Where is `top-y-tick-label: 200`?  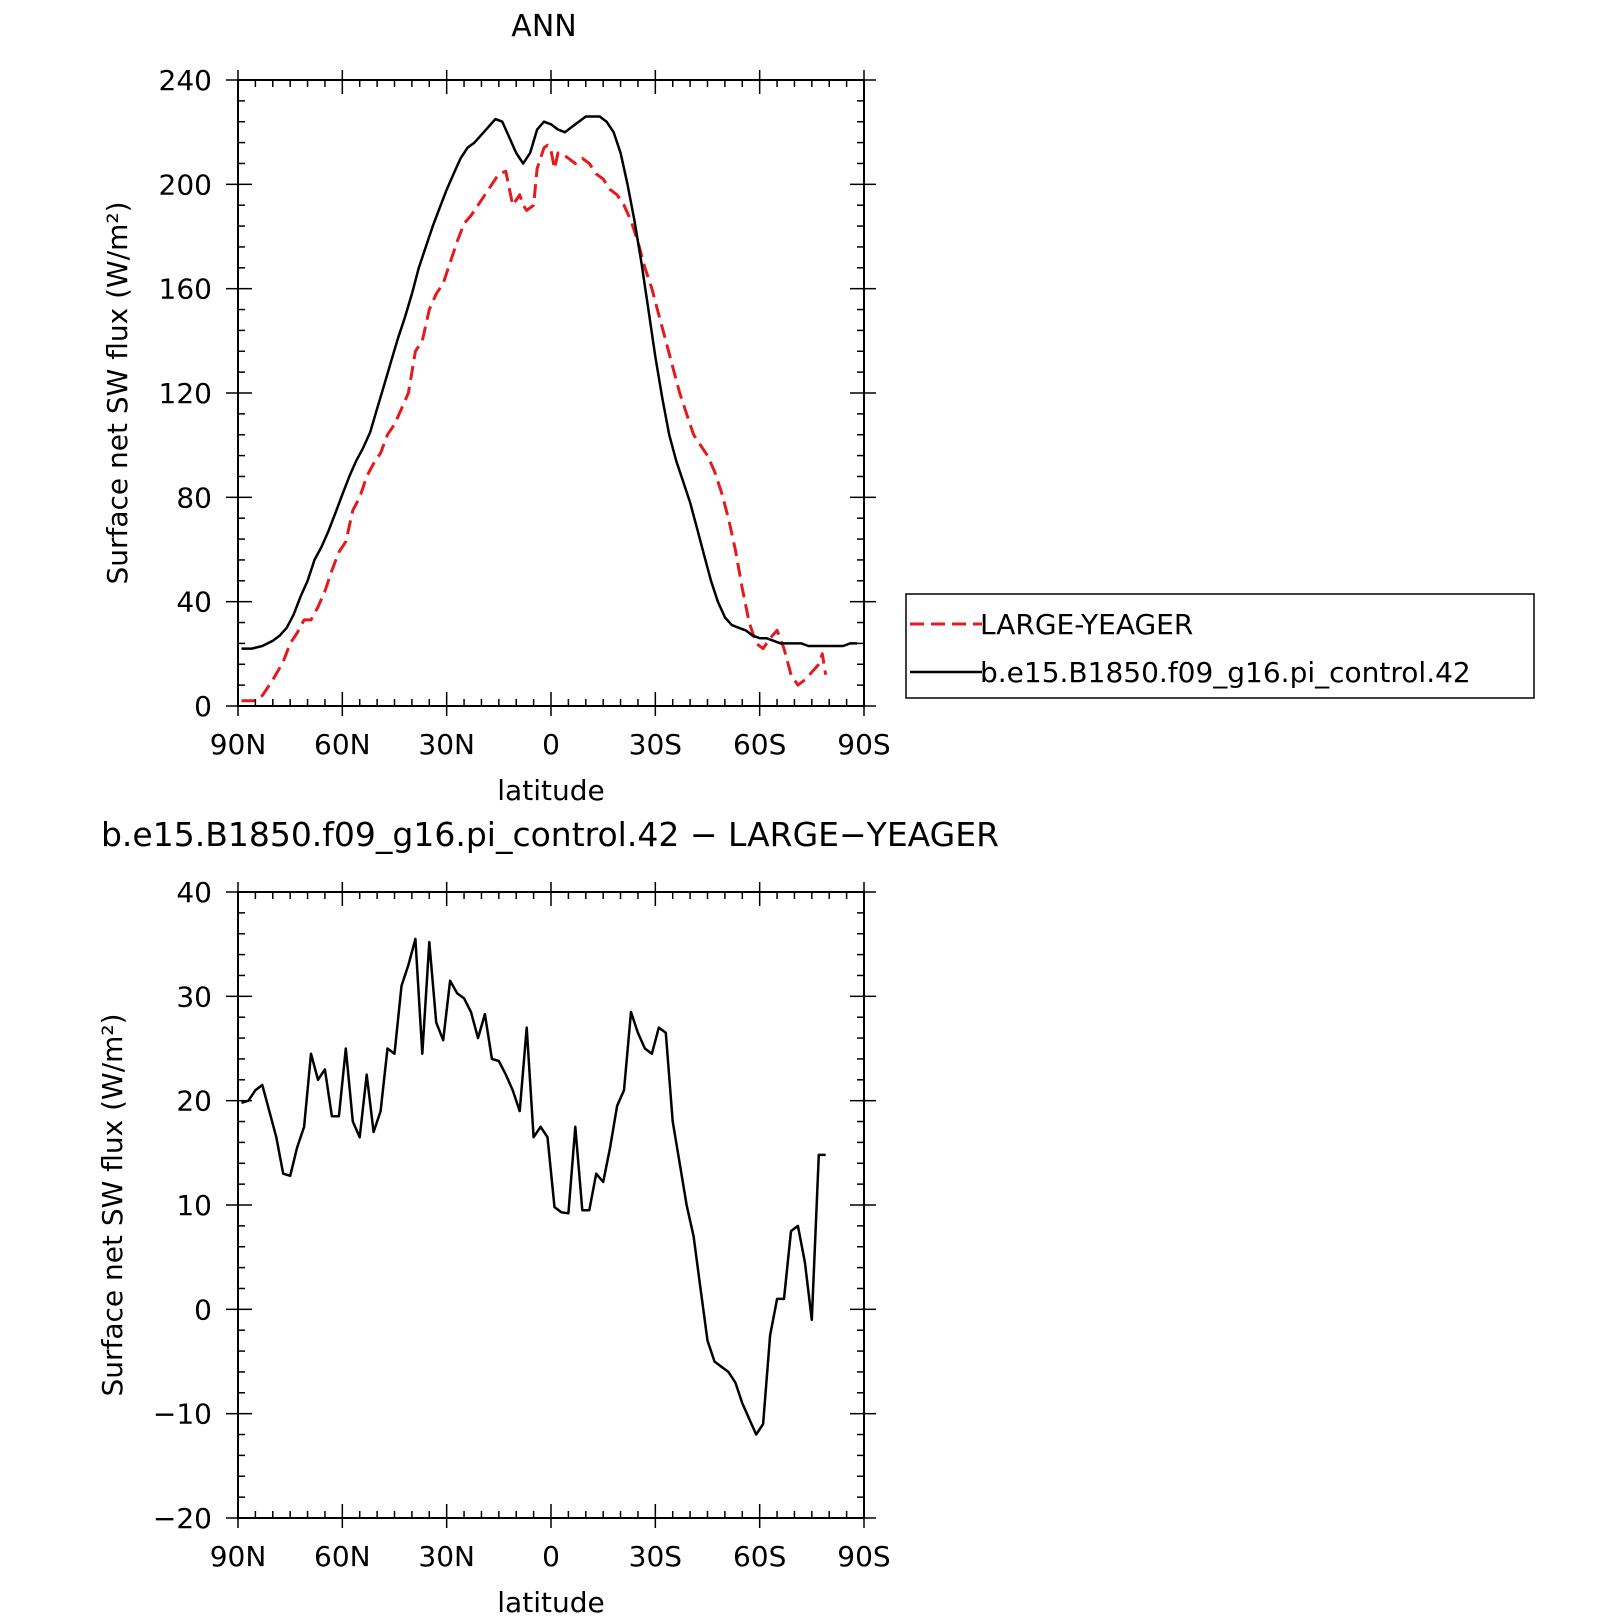
top-y-tick-label: 200 is located at coordinates (185, 184).